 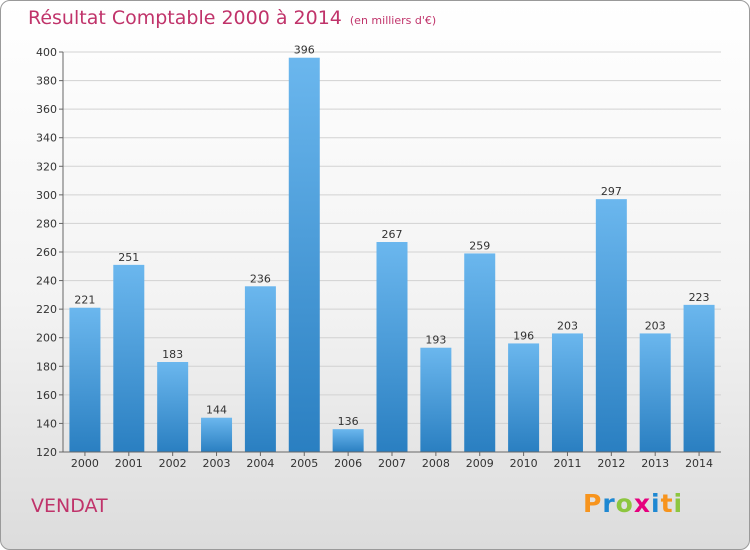 I want to click on data-label-2007: 267, so click(x=392, y=234).